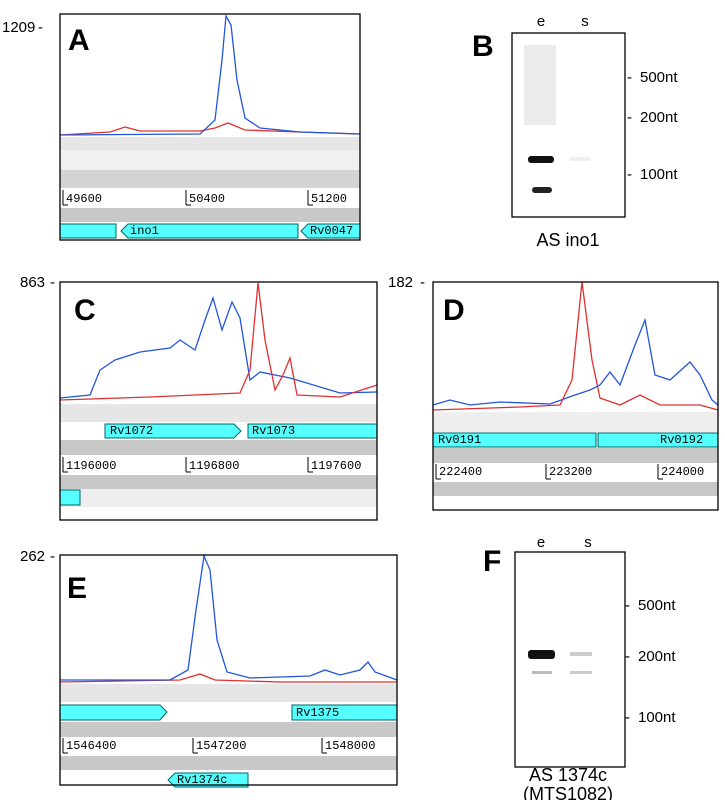  Describe the element at coordinates (317, 713) in the screenshot. I see `gene-label: Rv1375` at that location.